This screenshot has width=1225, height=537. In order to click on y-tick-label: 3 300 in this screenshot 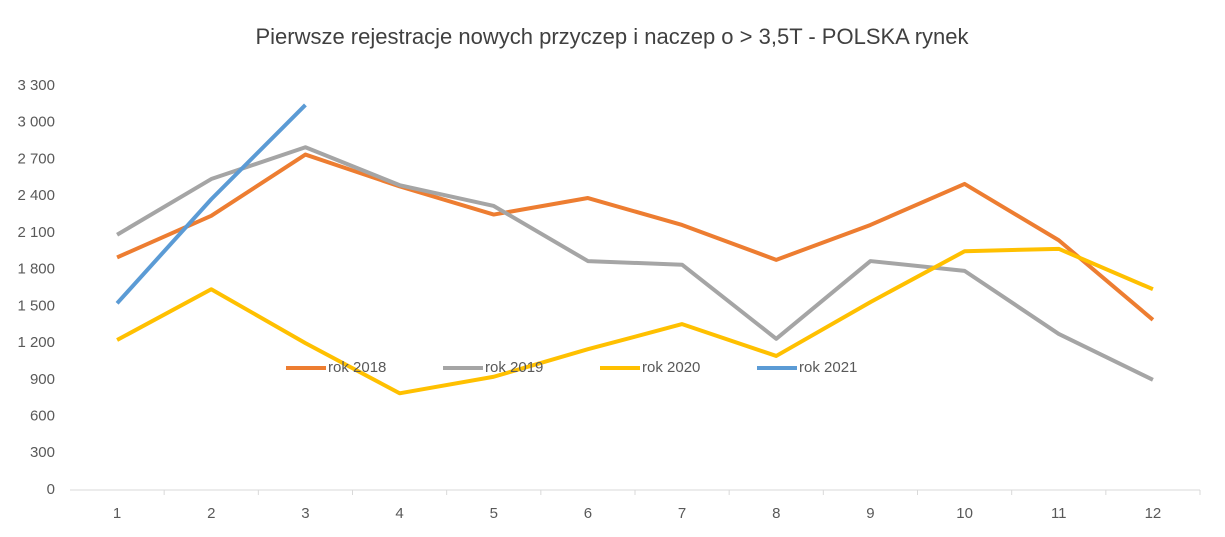, I will do `click(36, 85)`.